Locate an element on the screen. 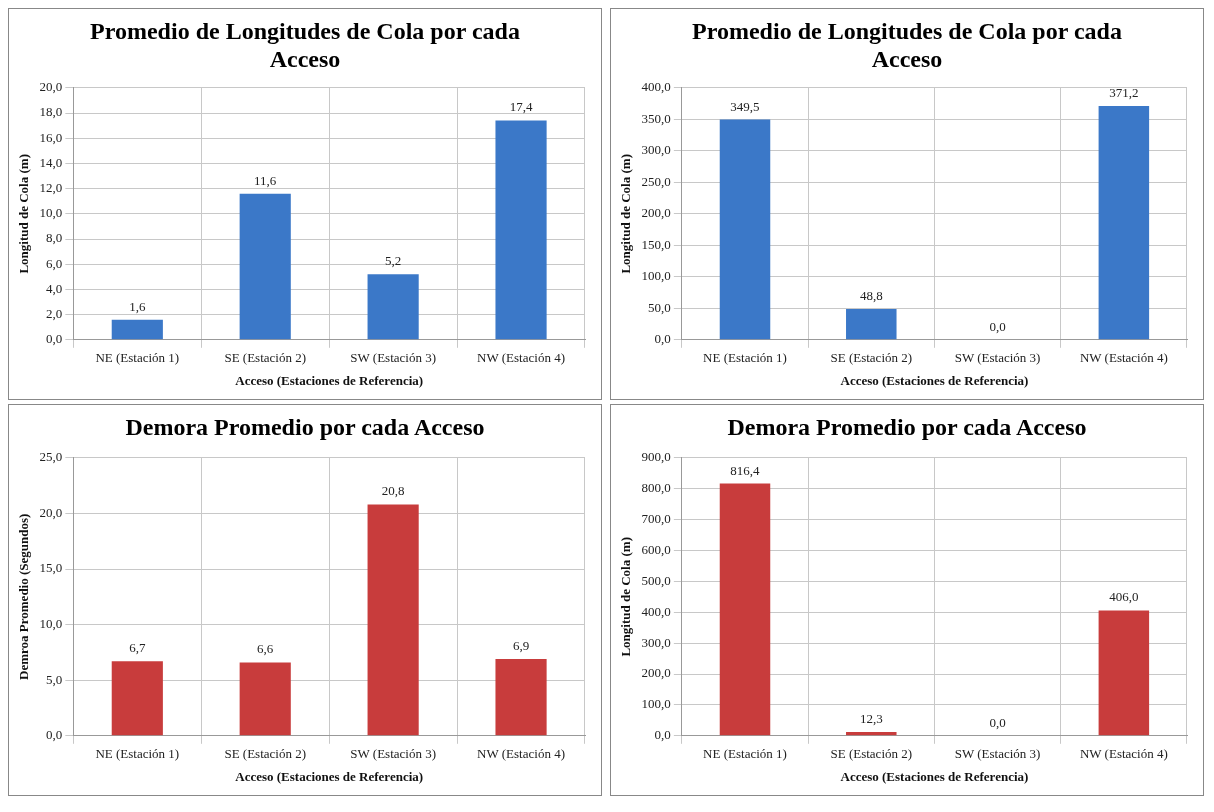 This screenshot has height=812, width=1214. y-tick-label: 14,0 is located at coordinates (51, 162).